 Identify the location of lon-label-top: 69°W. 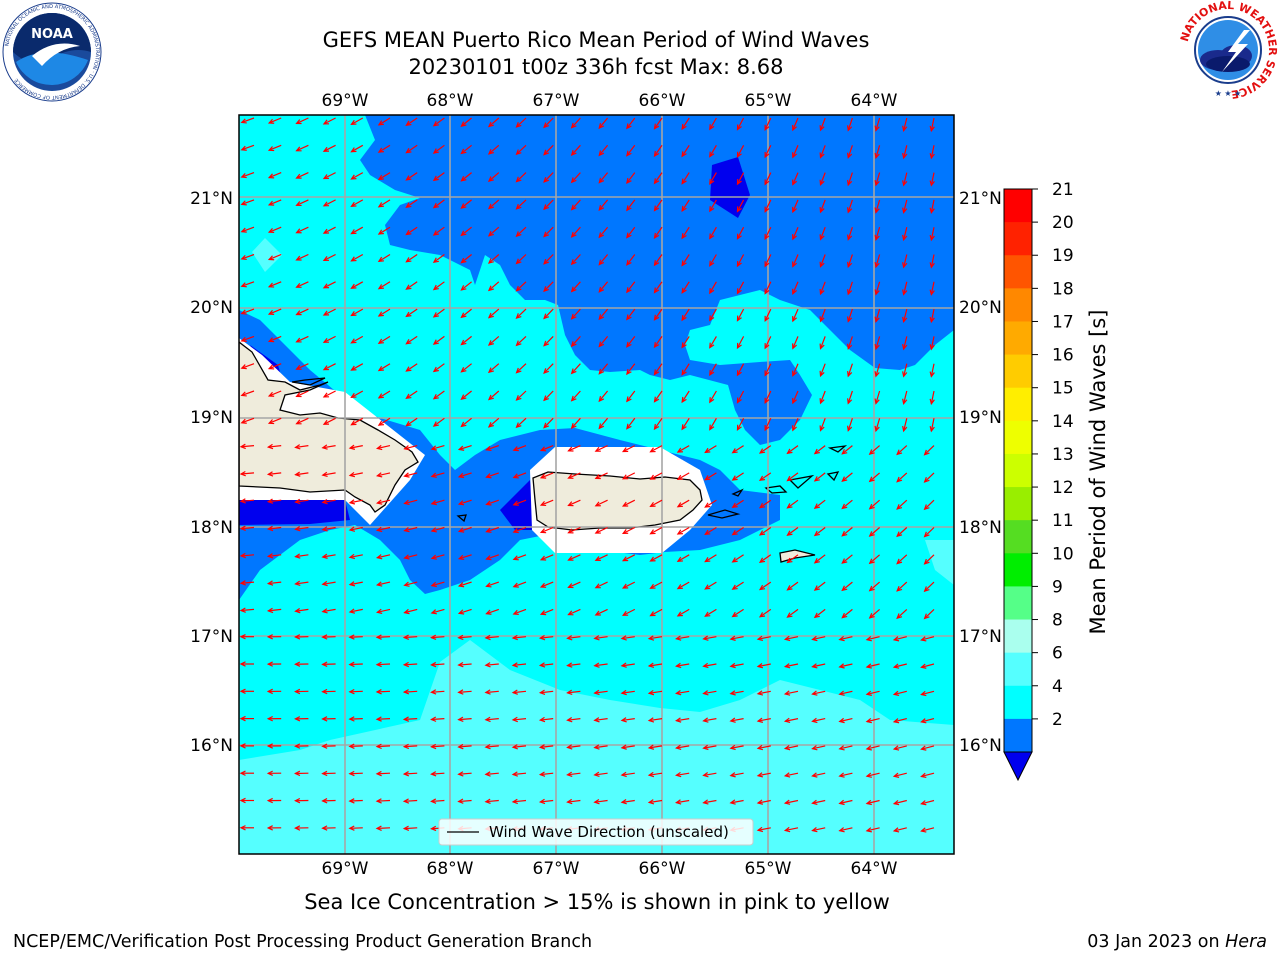
(345, 101).